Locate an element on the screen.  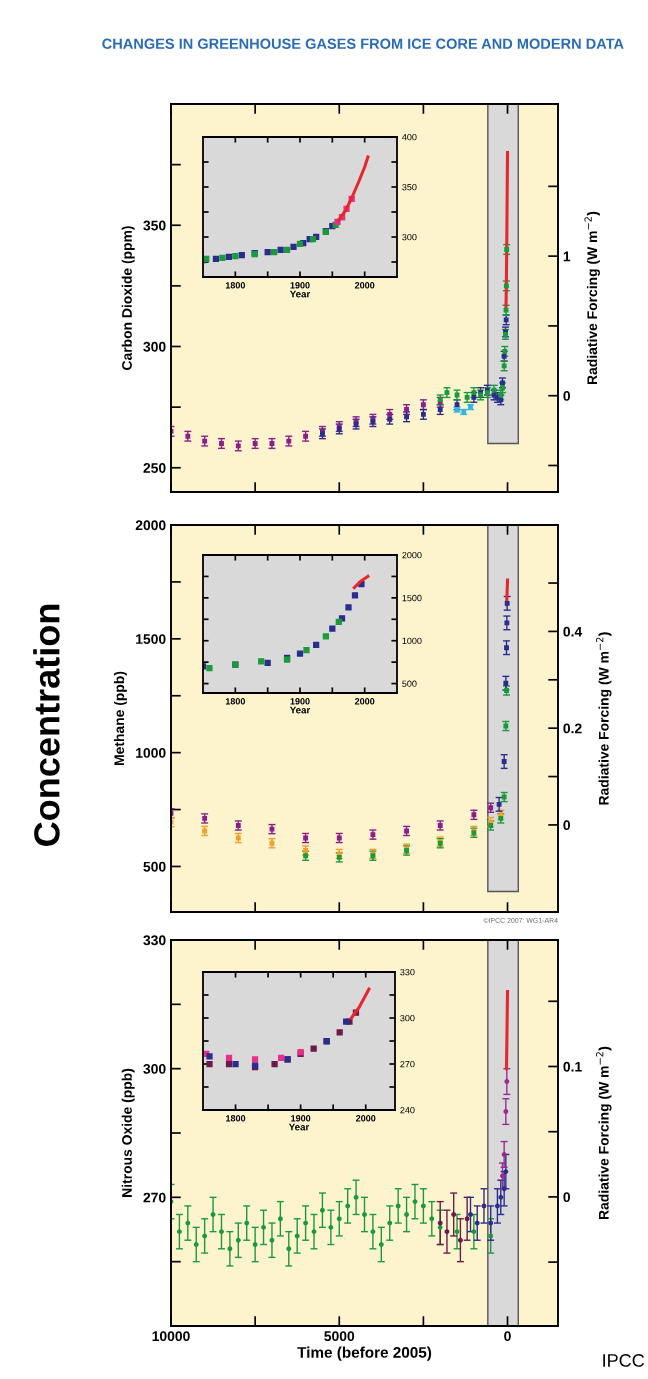
y-tick-label: 250 is located at coordinates (154, 468).